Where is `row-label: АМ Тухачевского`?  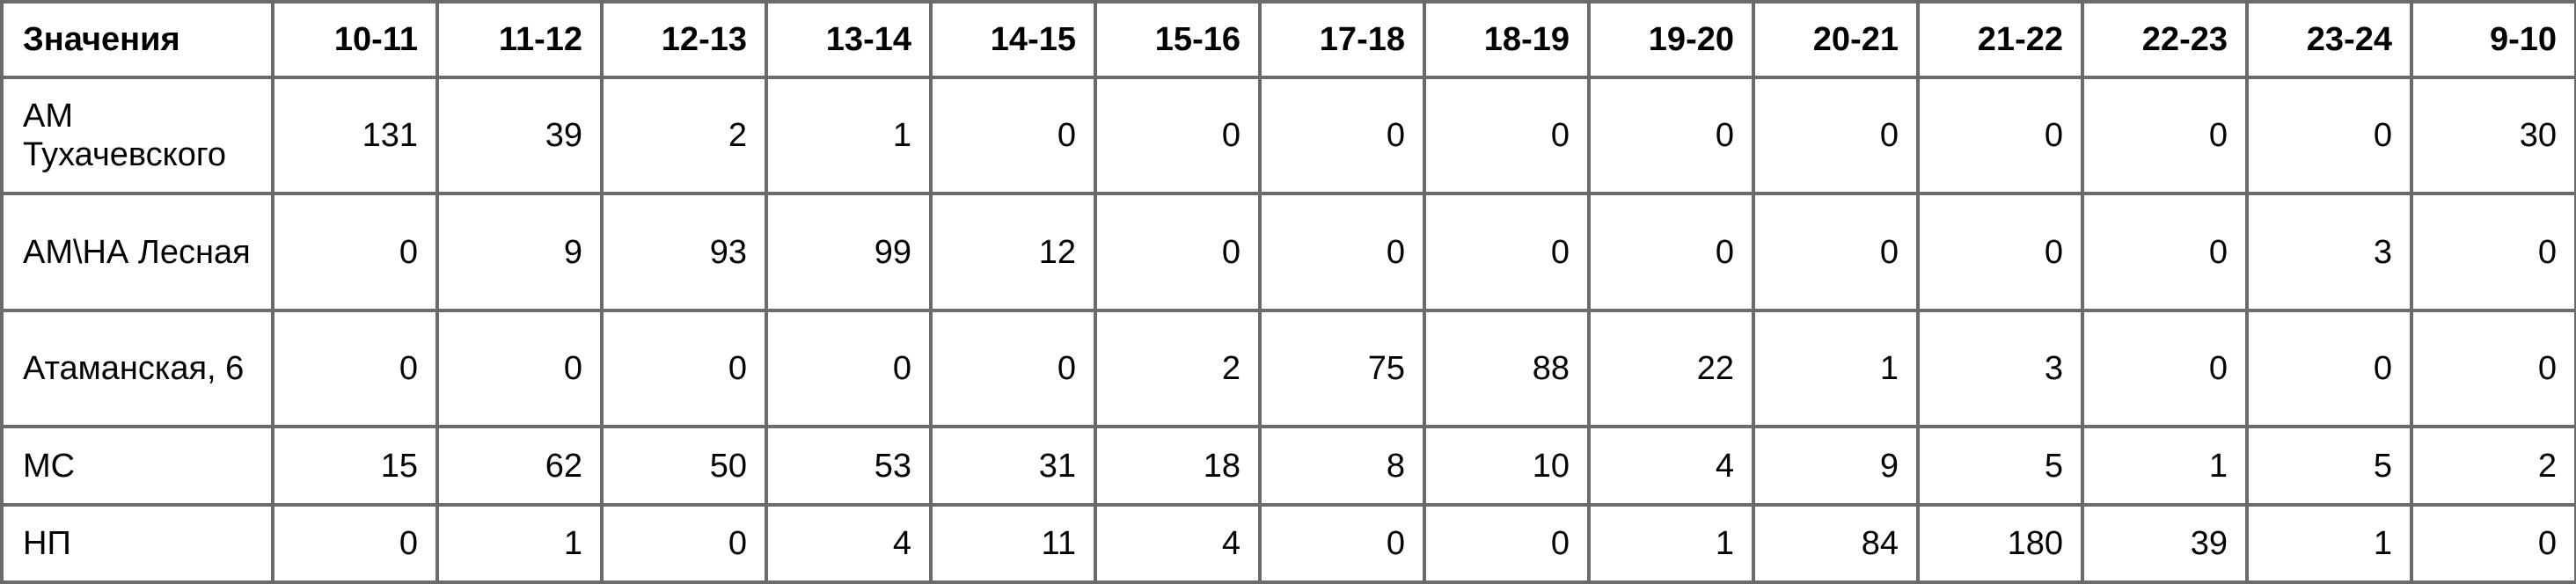 row-label: АМ Тухачевского is located at coordinates (137, 135).